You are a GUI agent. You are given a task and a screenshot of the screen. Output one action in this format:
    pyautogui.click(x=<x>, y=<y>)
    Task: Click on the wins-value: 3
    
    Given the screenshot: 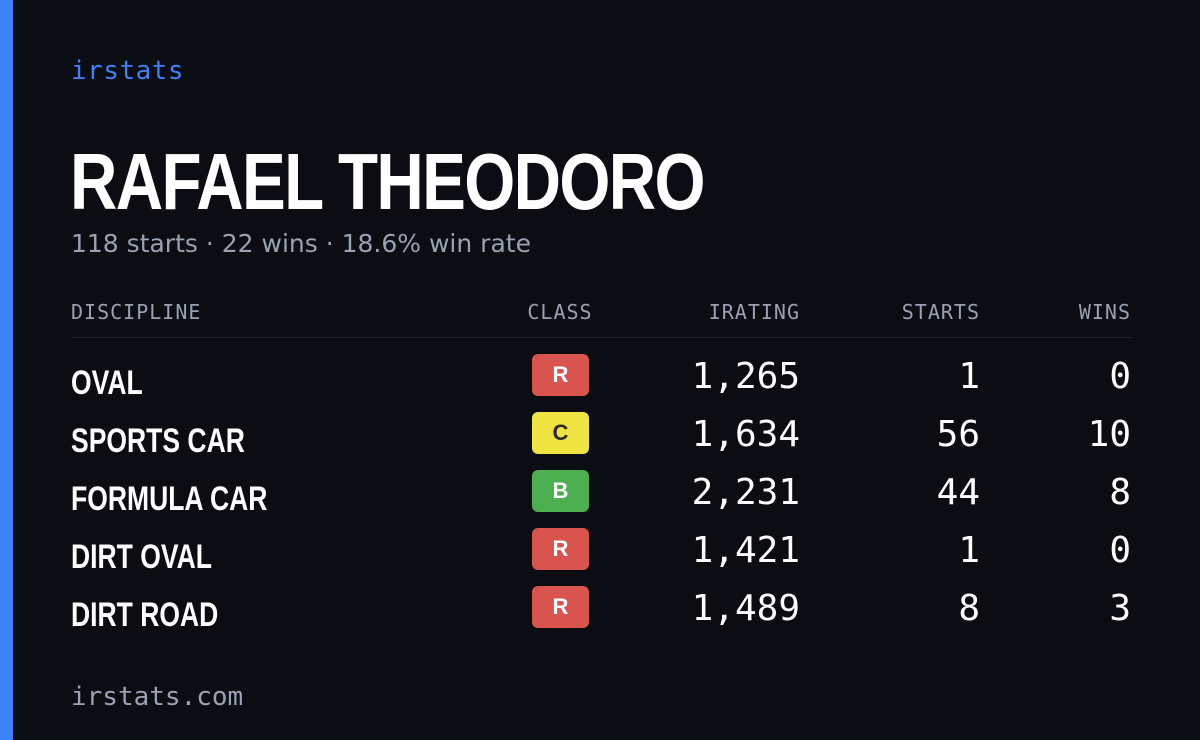 What is the action you would take?
    pyautogui.click(x=1120, y=608)
    